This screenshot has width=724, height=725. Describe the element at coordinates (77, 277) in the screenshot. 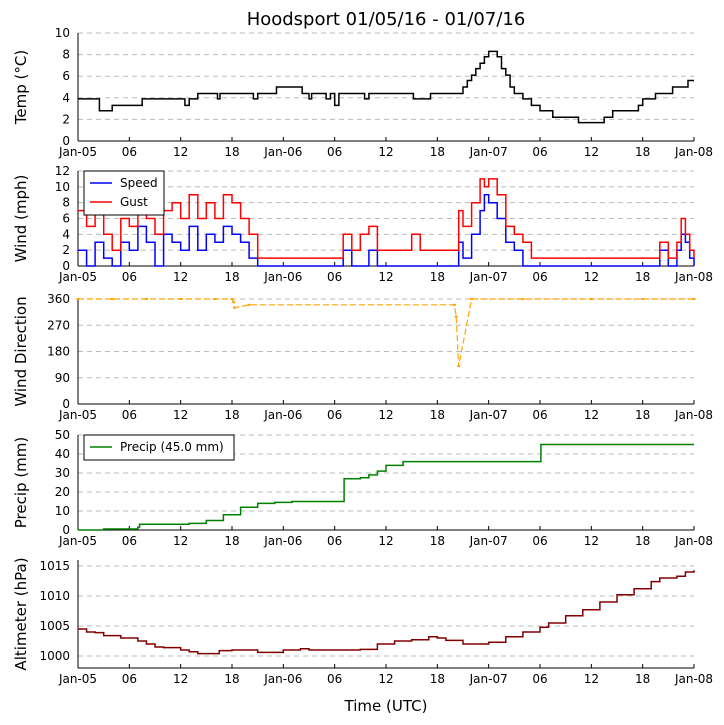

I see `wind-x-tick-label: Jan-05` at that location.